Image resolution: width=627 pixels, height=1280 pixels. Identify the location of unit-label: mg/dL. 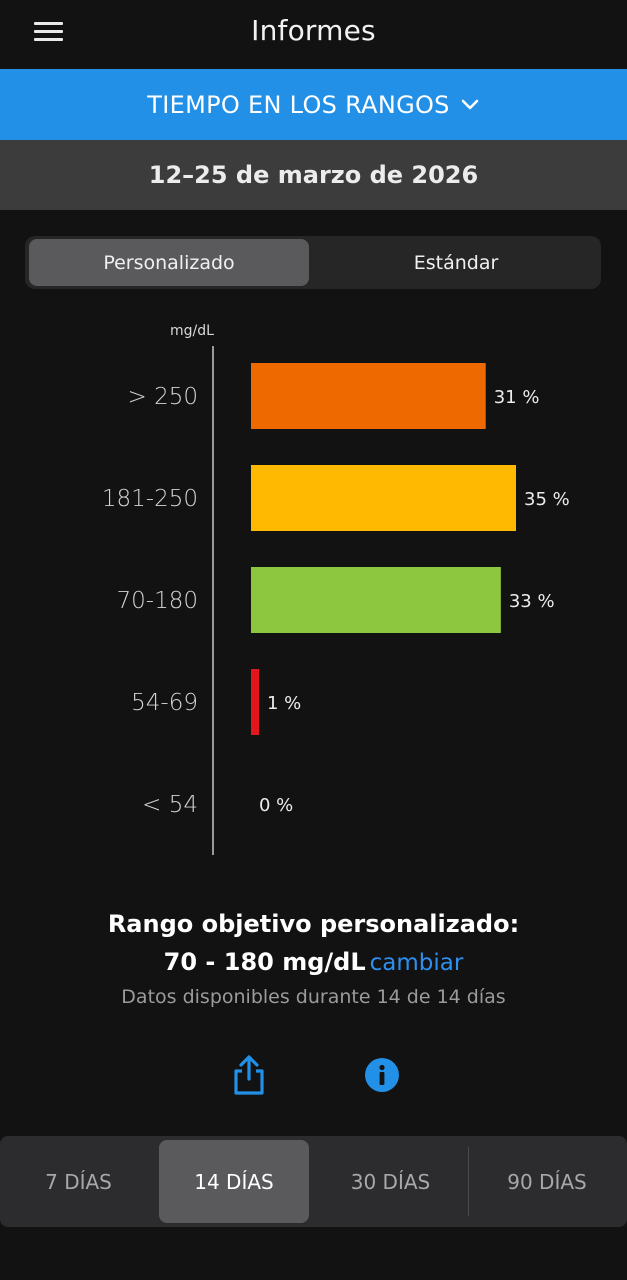
(192, 331).